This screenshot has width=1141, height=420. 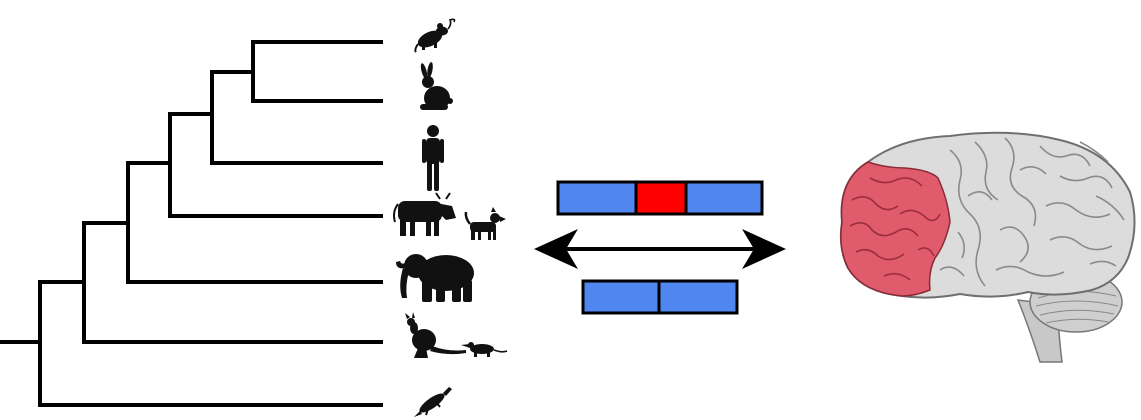 I want to click on double-arrow, so click(x=660, y=249).